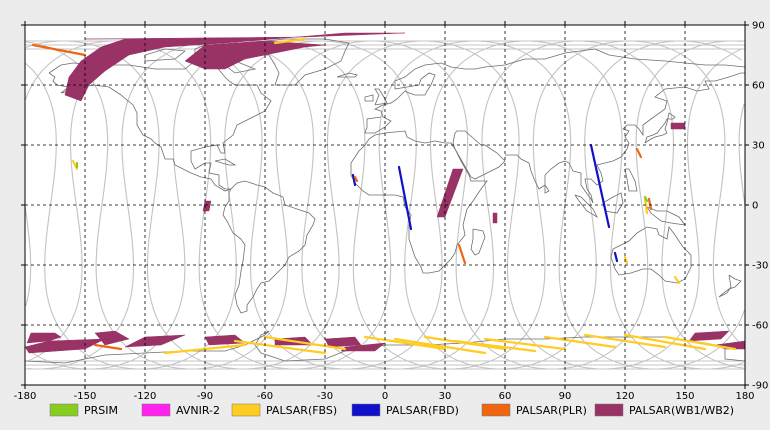  What do you see at coordinates (265, 396) in the screenshot?
I see `x-tick-label: -60` at bounding box center [265, 396].